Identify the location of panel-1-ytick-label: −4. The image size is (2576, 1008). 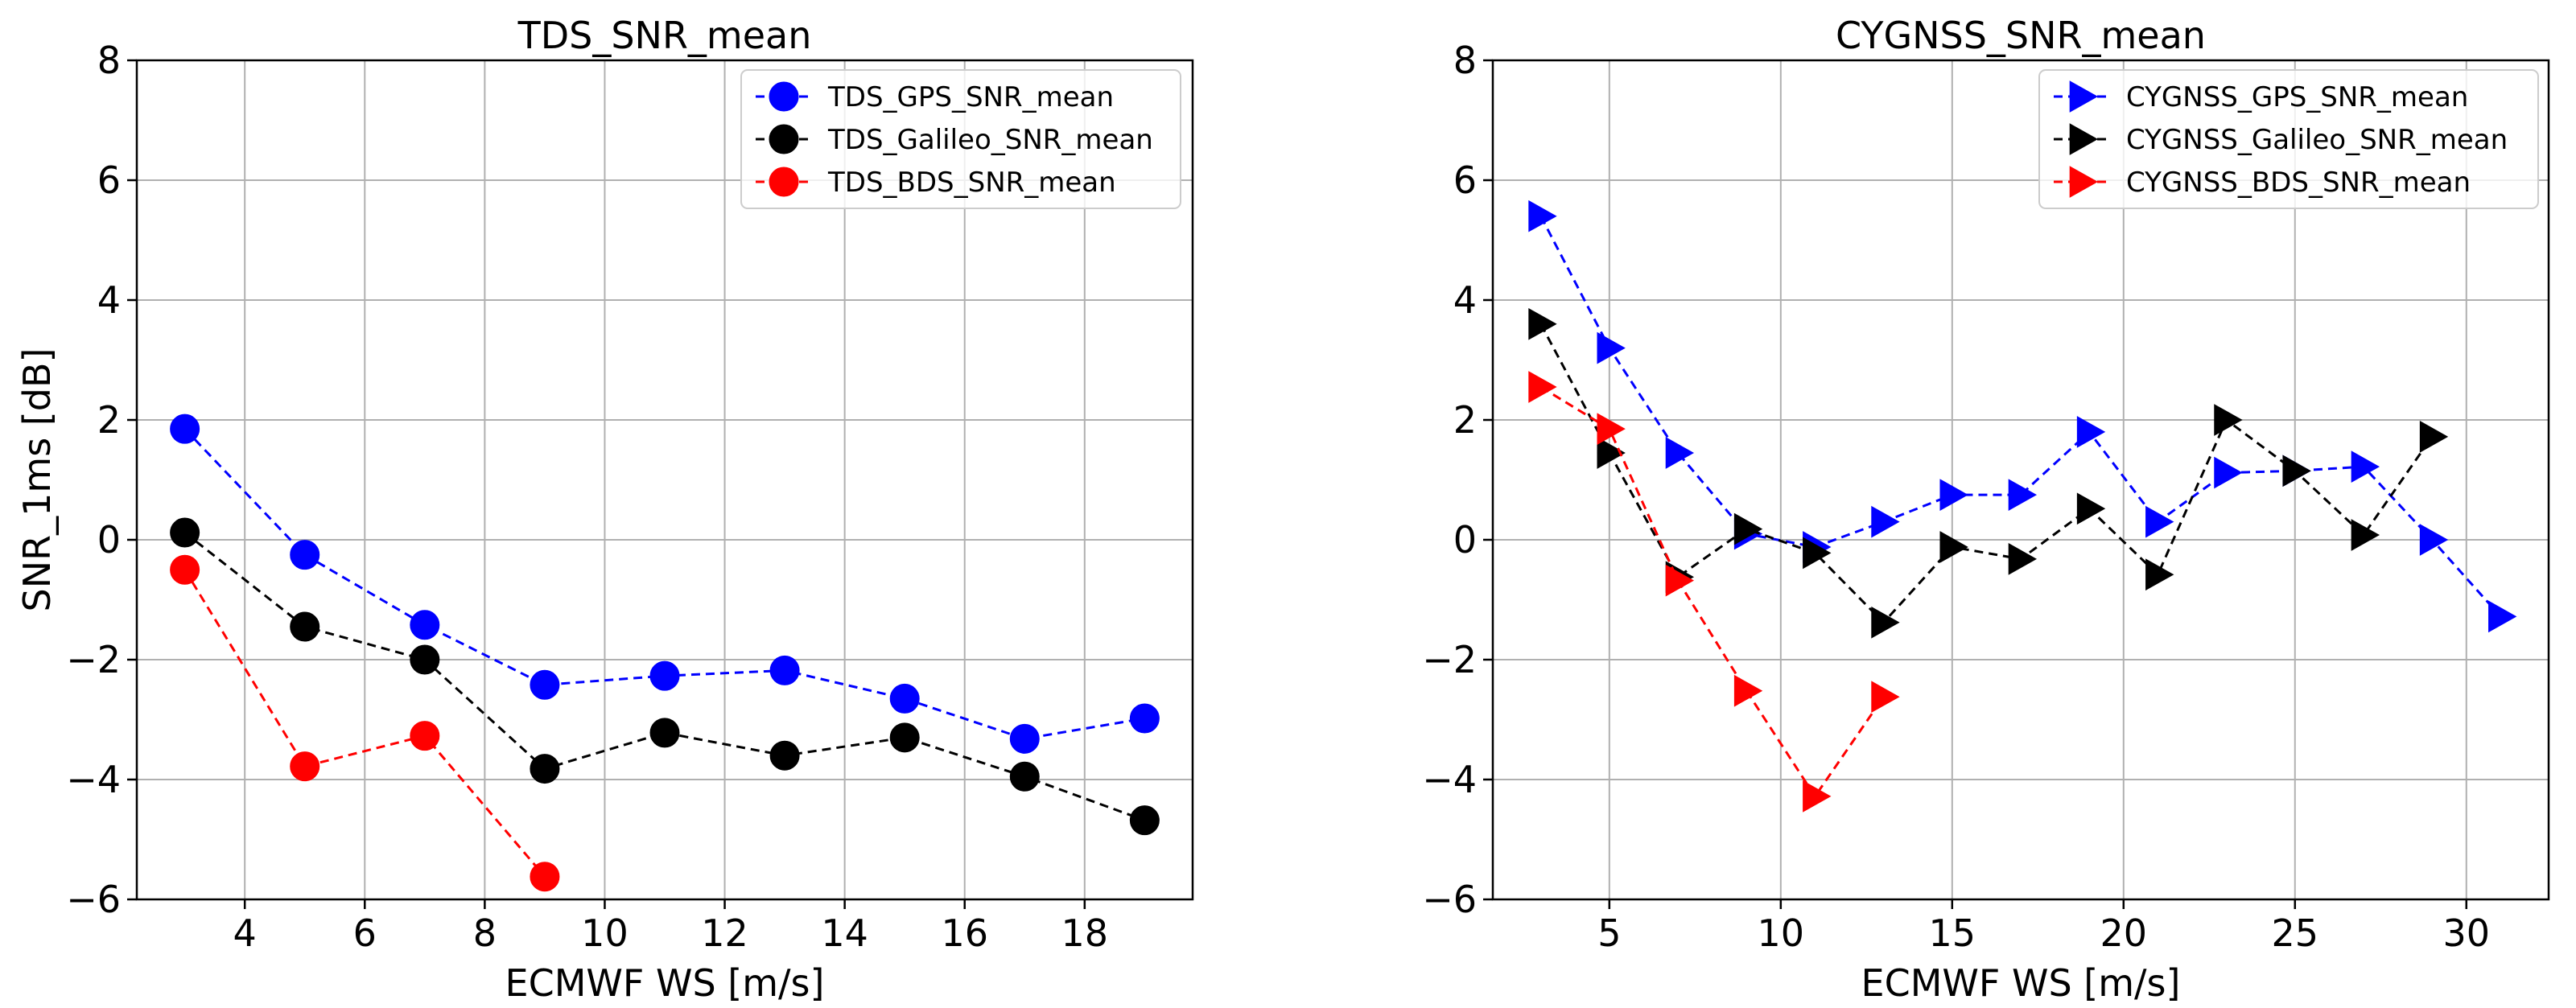
(93, 779).